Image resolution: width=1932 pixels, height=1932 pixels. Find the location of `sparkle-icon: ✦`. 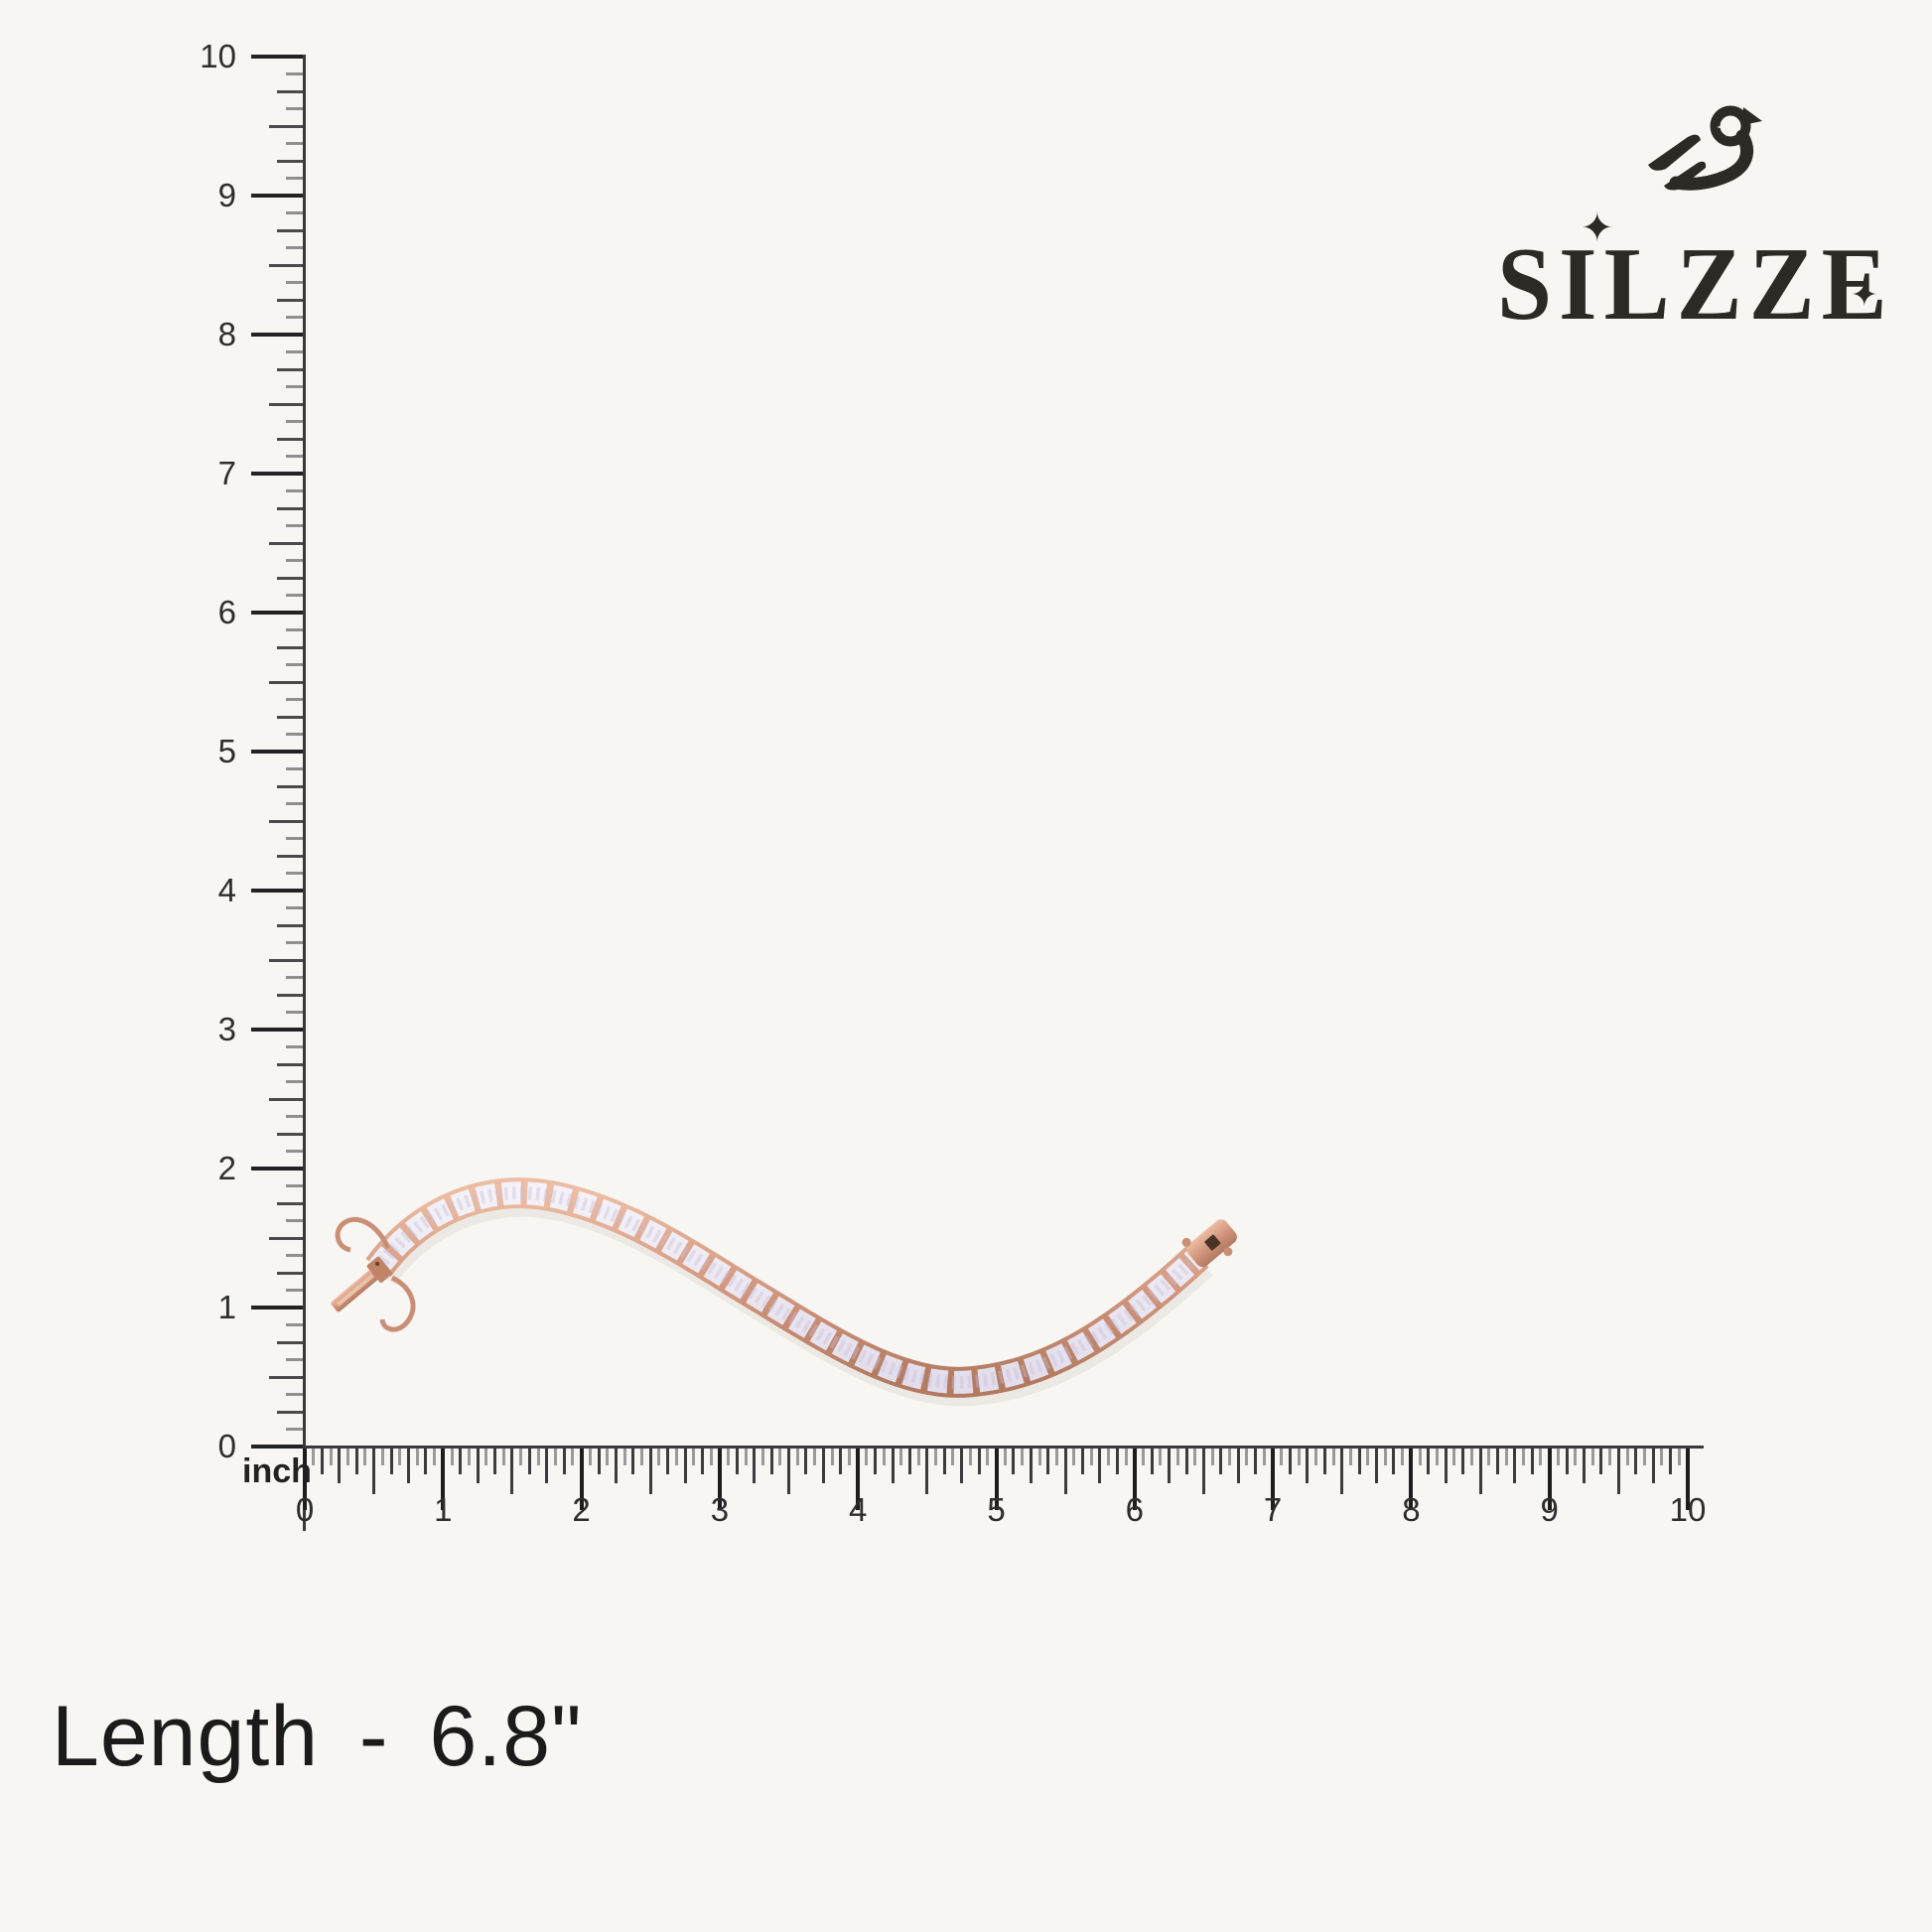

sparkle-icon: ✦ is located at coordinates (1597, 229).